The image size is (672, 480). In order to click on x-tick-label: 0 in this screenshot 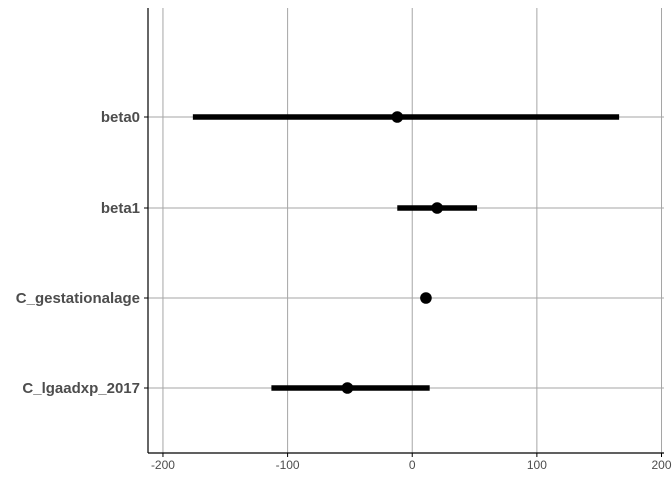, I will do `click(412, 465)`.